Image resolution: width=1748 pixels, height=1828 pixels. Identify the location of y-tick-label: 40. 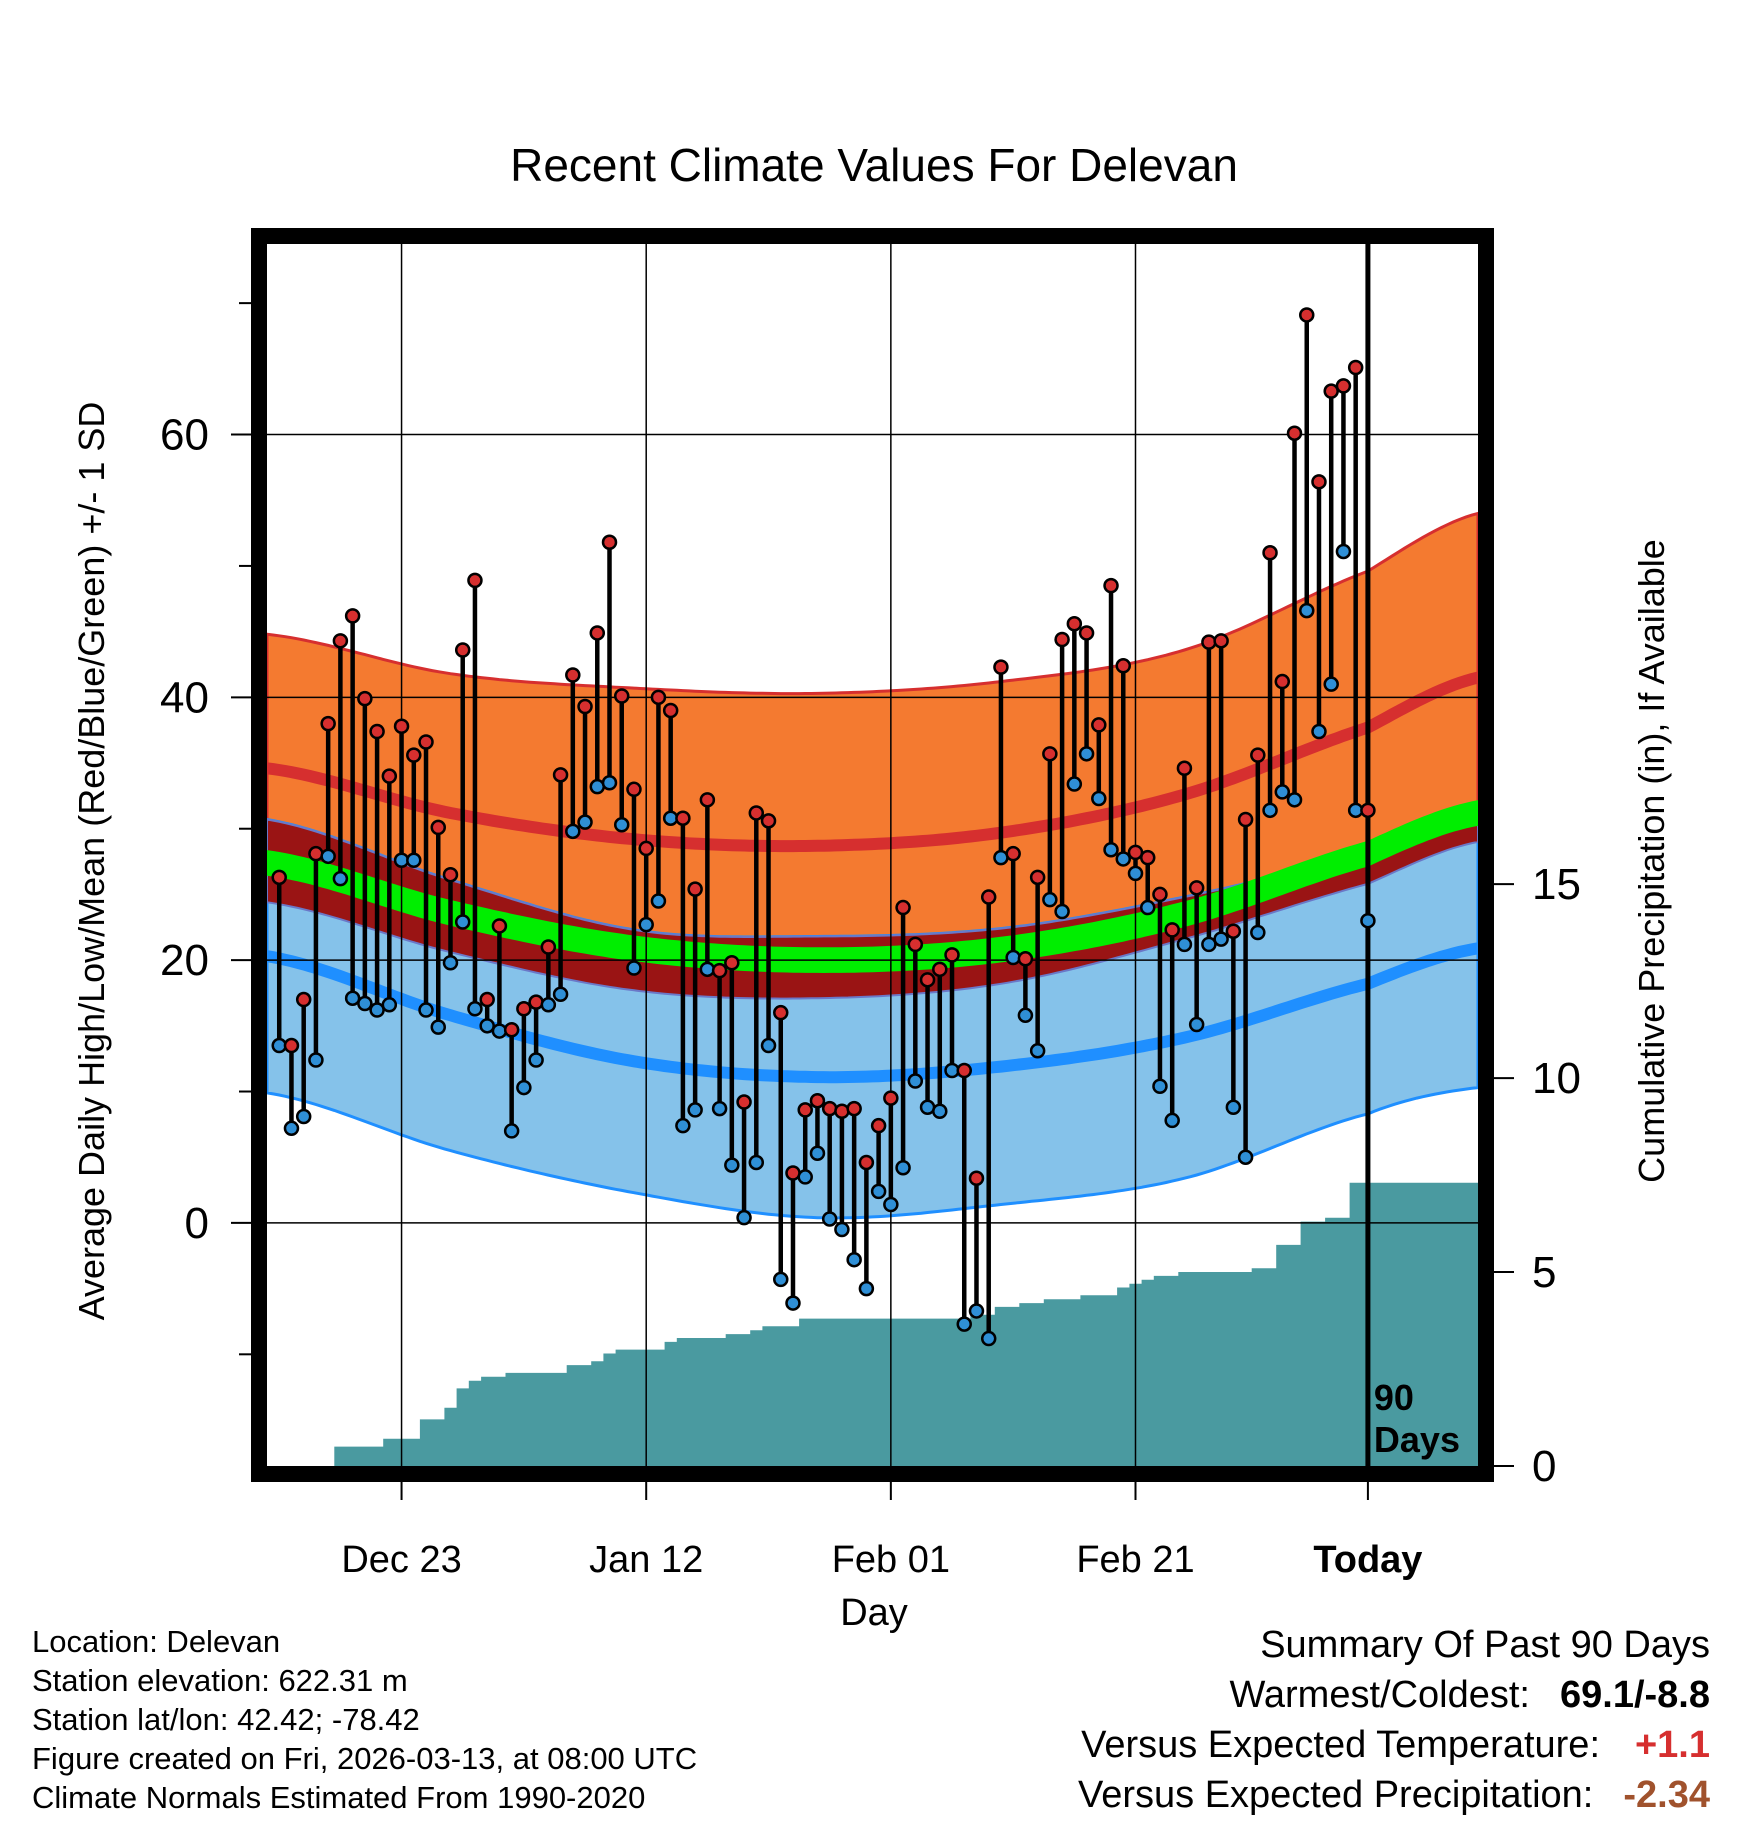
(184, 697).